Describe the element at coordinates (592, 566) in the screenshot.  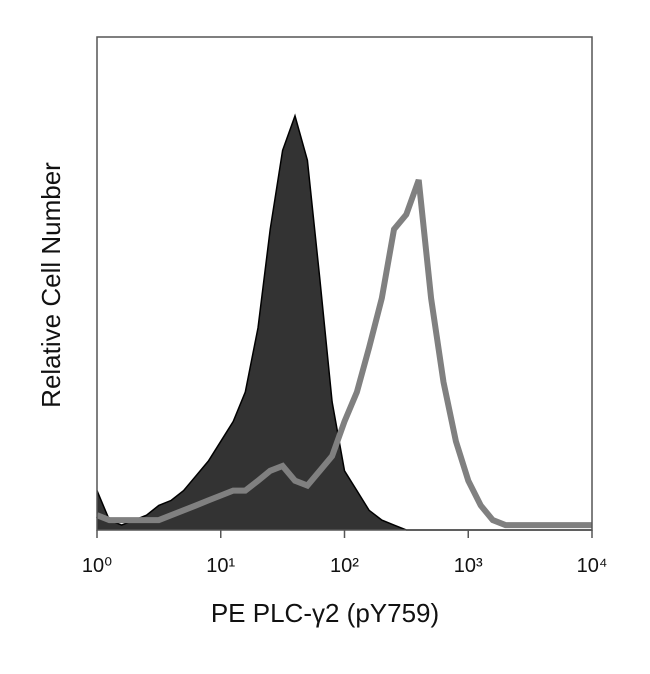
I see `x-tick-label: 10⁴` at that location.